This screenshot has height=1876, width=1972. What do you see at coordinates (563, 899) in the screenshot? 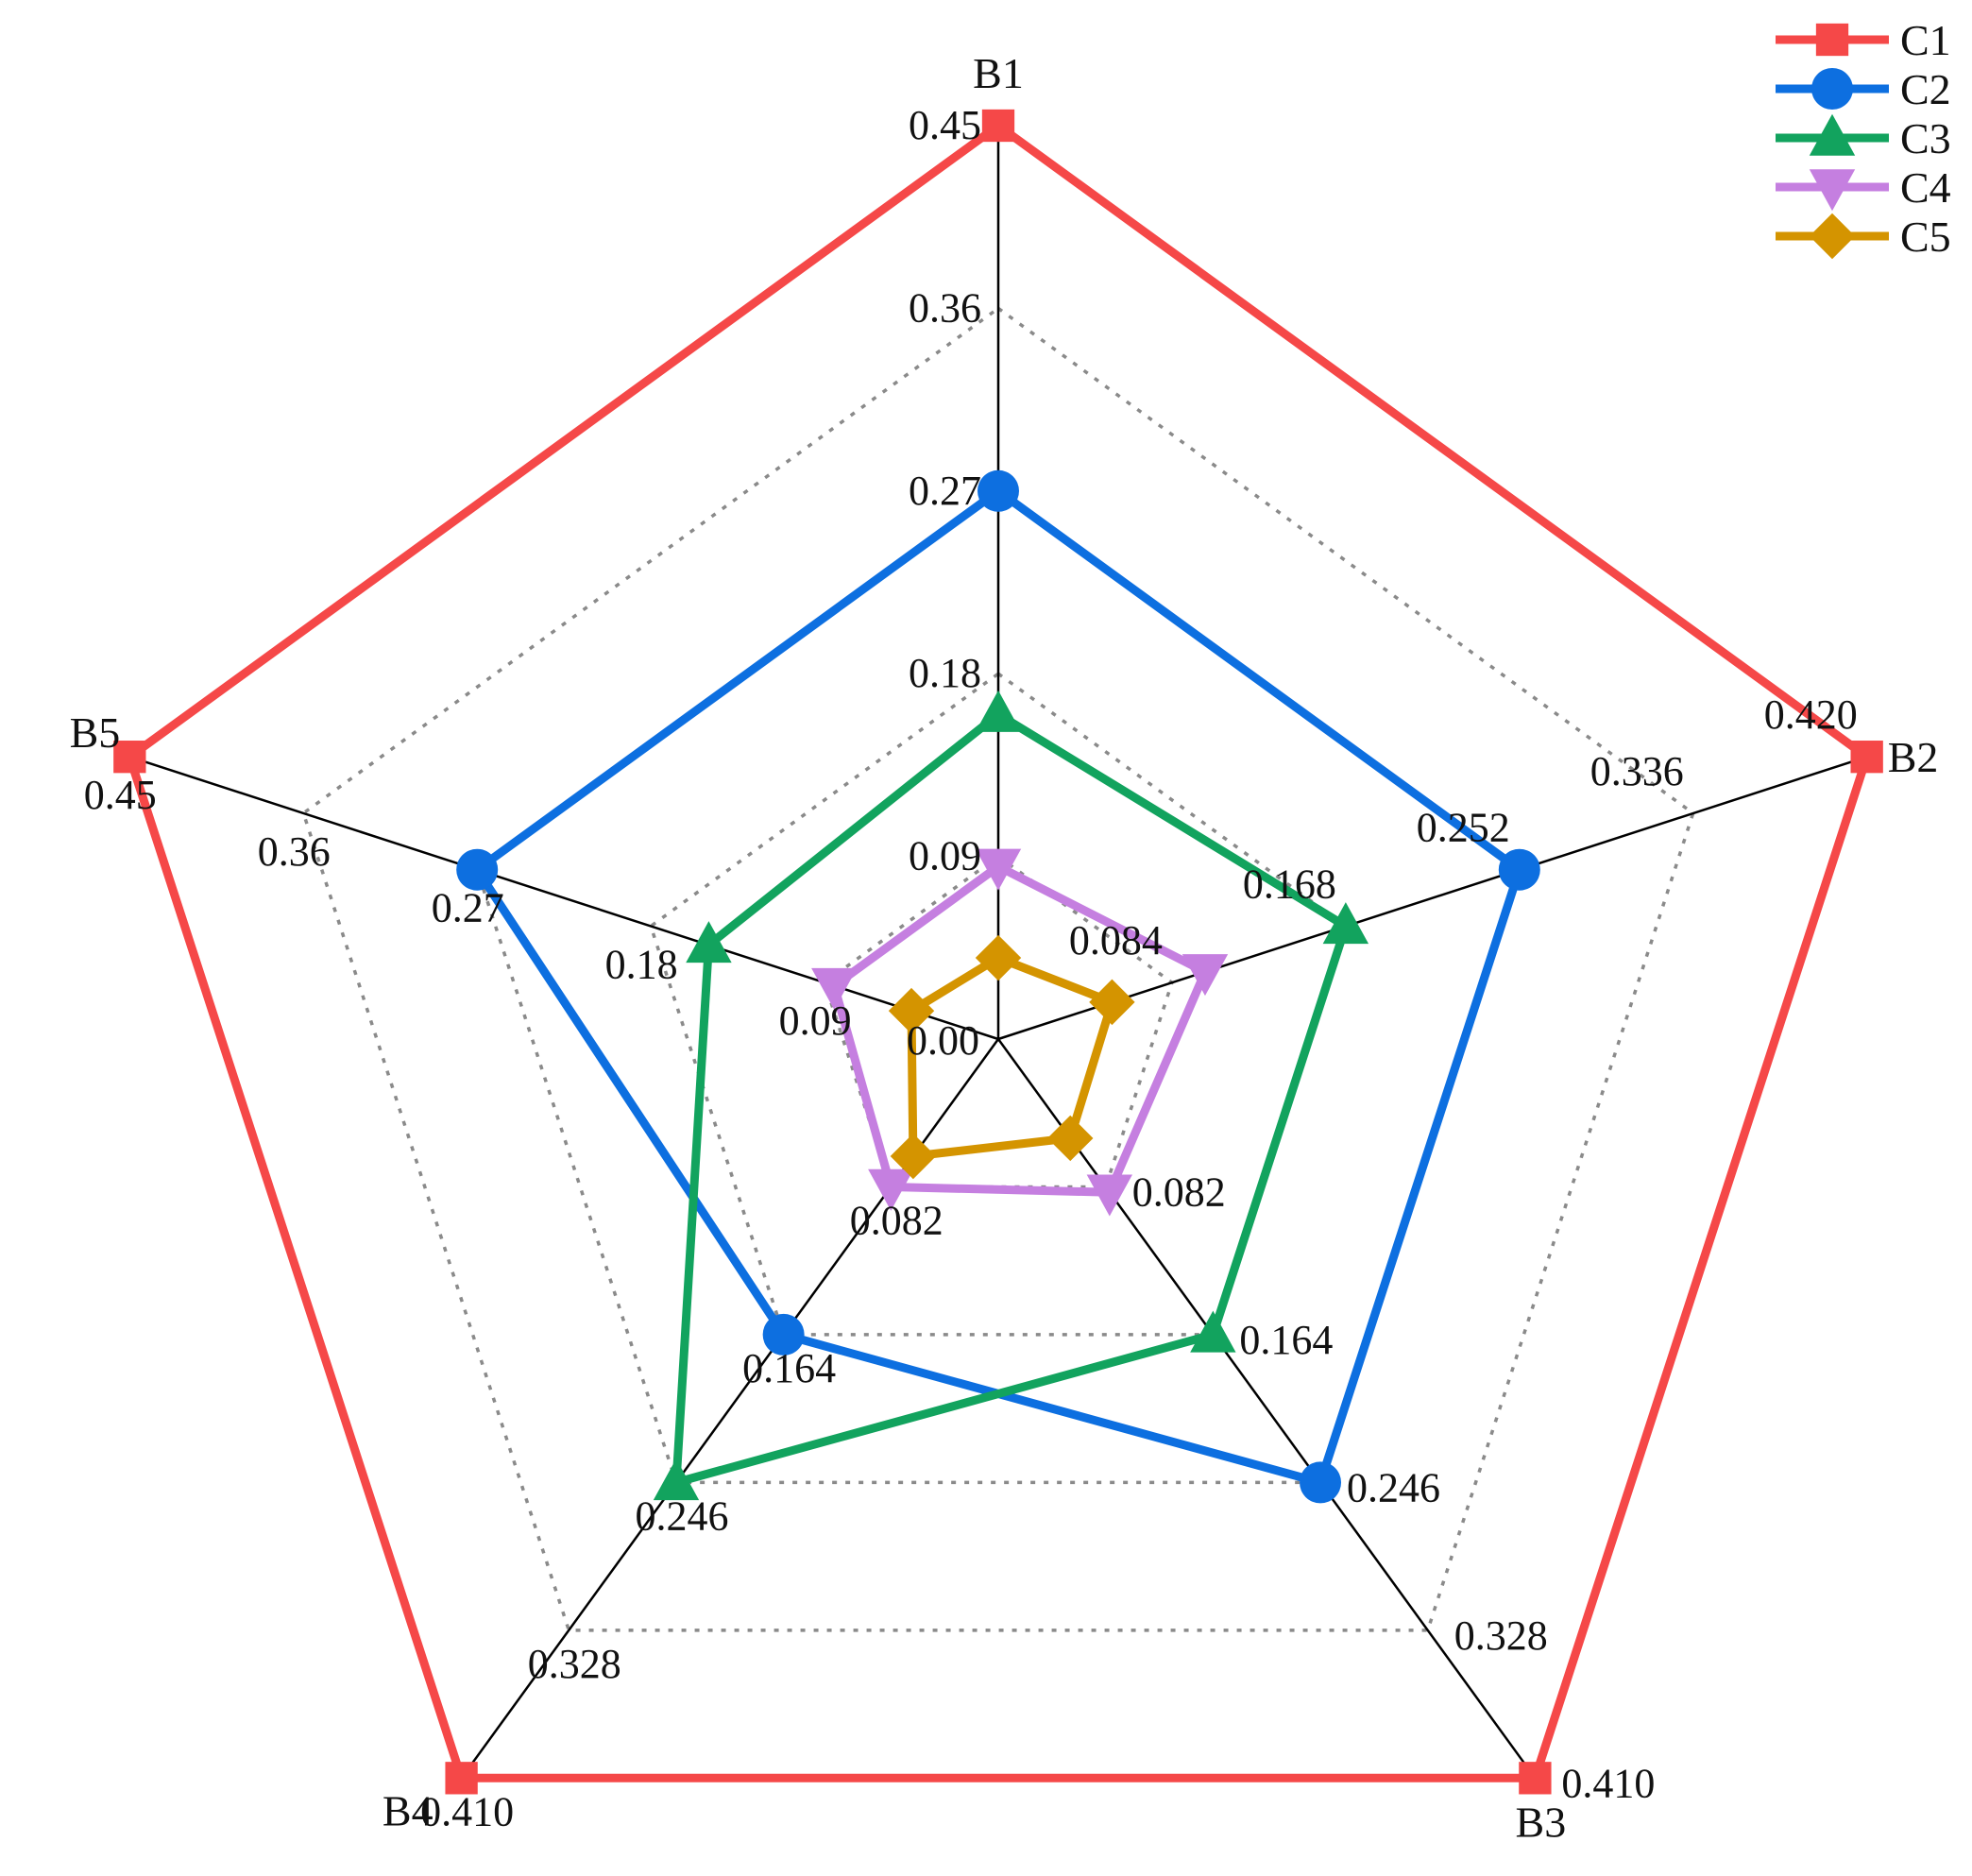
I see `axis-line-b5` at bounding box center [563, 899].